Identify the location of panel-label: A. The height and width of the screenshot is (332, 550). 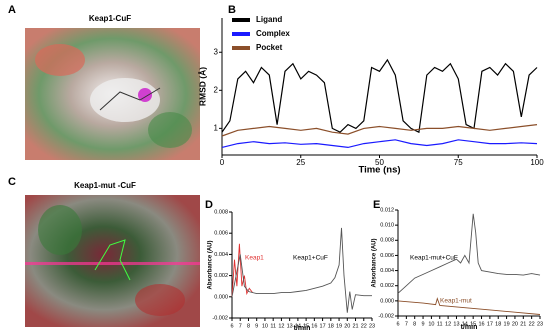
(12, 10).